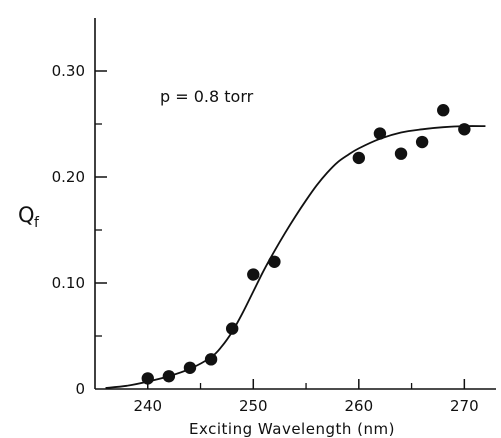 The image size is (501, 438). I want to click on y-tick-label: 0.10, so click(68, 283).